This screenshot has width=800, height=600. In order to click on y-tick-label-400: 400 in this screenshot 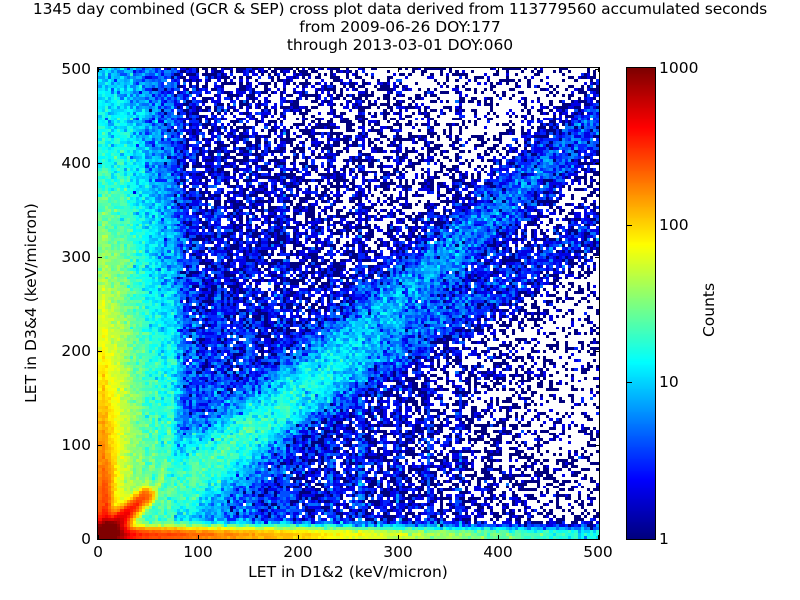, I will do `click(76, 163)`.